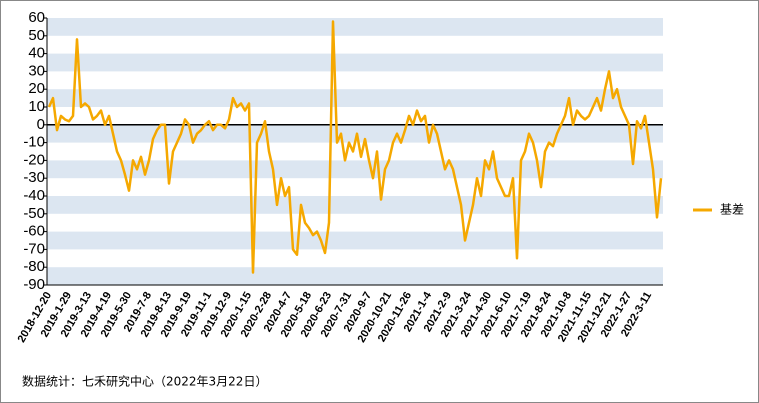 This screenshot has width=759, height=403. Describe the element at coordinates (36, 70) in the screenshot. I see `y-tick-label: 30` at that location.